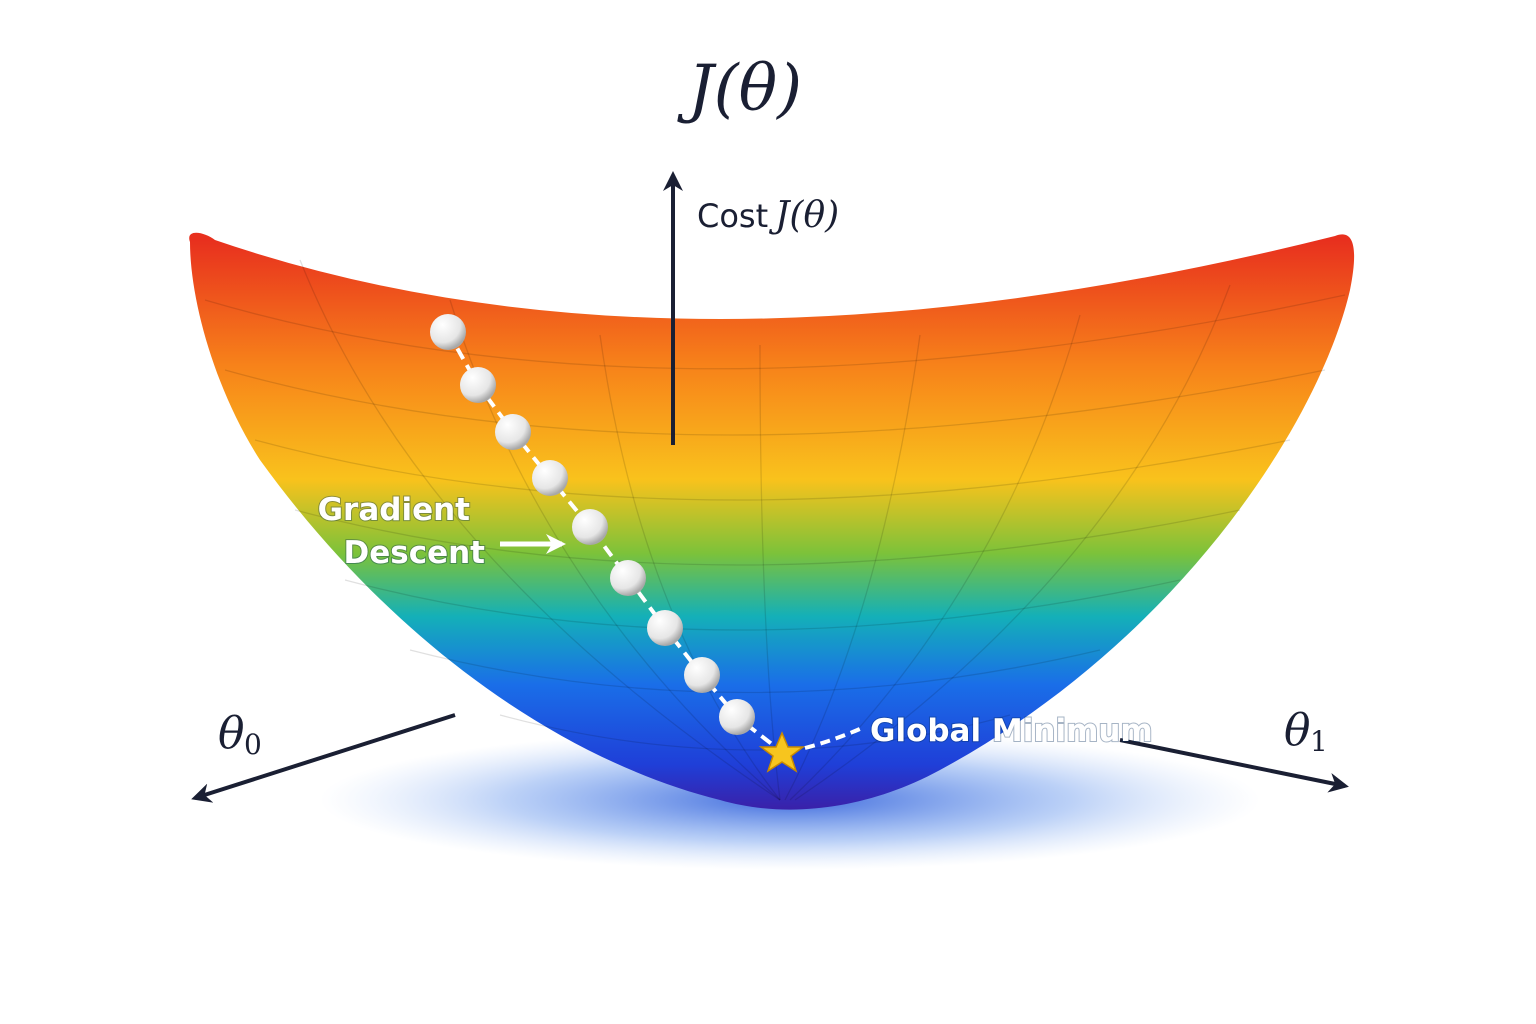  Describe the element at coordinates (782, 752) in the screenshot. I see `minimum-star` at that location.